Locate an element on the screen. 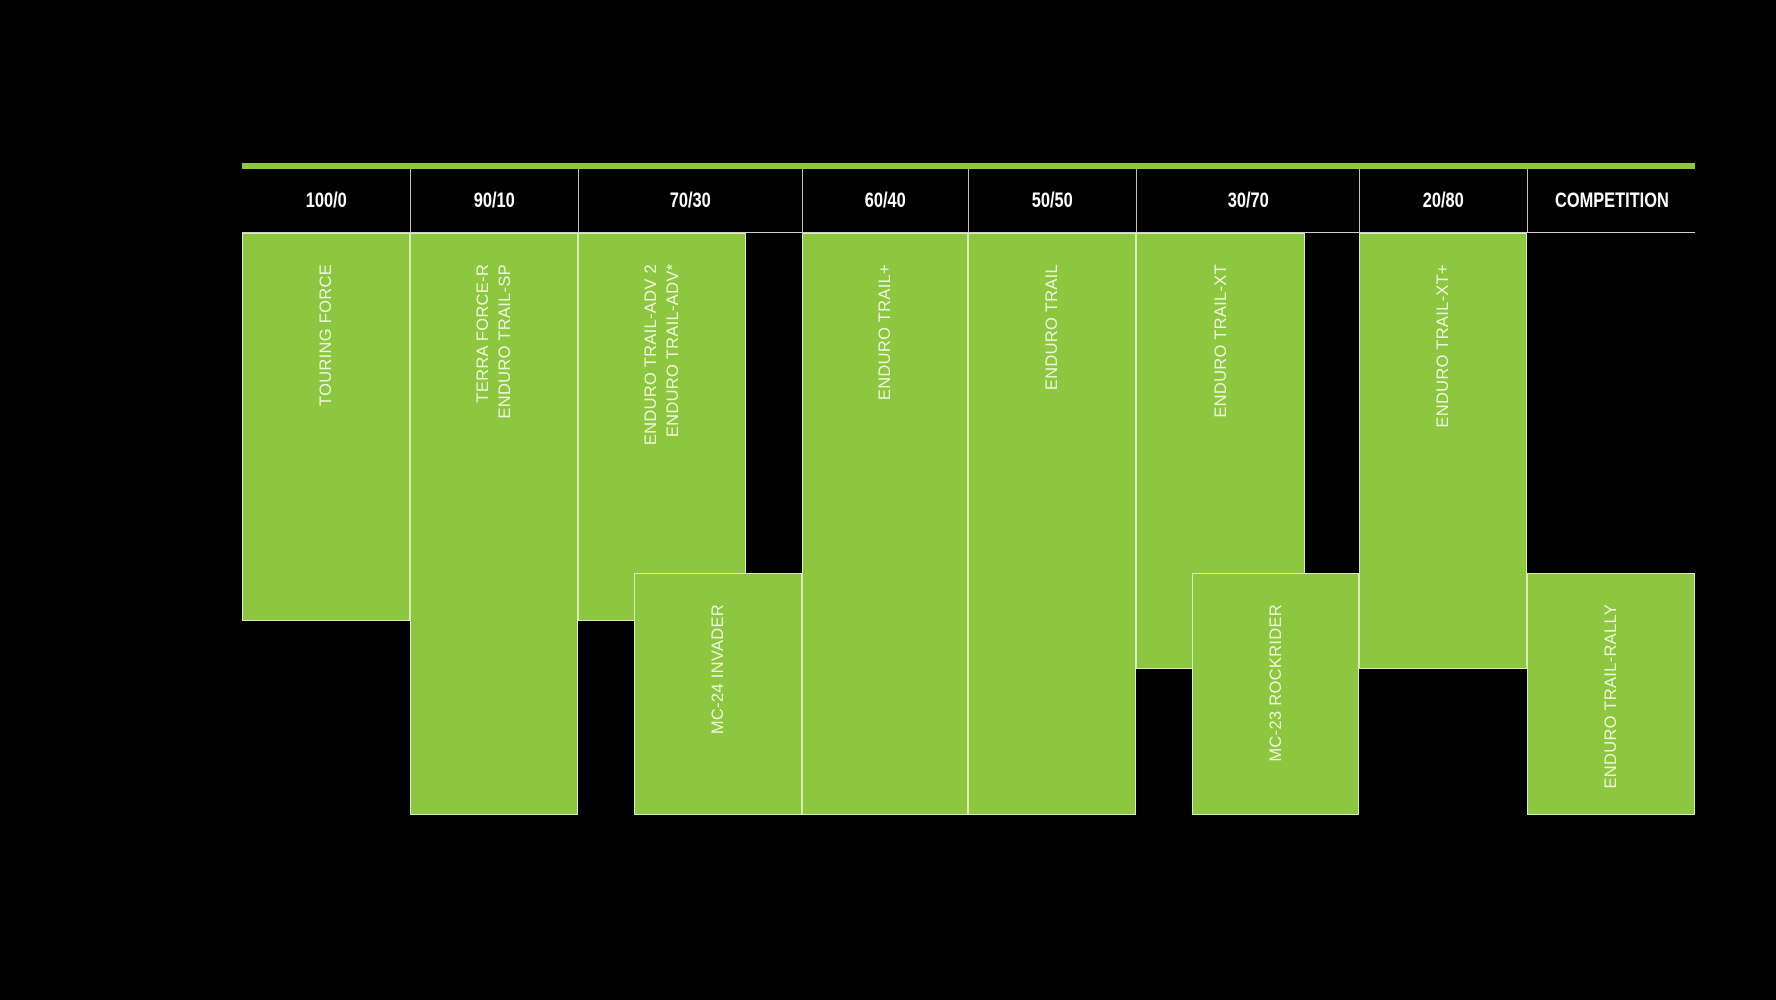  product-label: ENDURO TRAIL-RALLY is located at coordinates (1611, 696).